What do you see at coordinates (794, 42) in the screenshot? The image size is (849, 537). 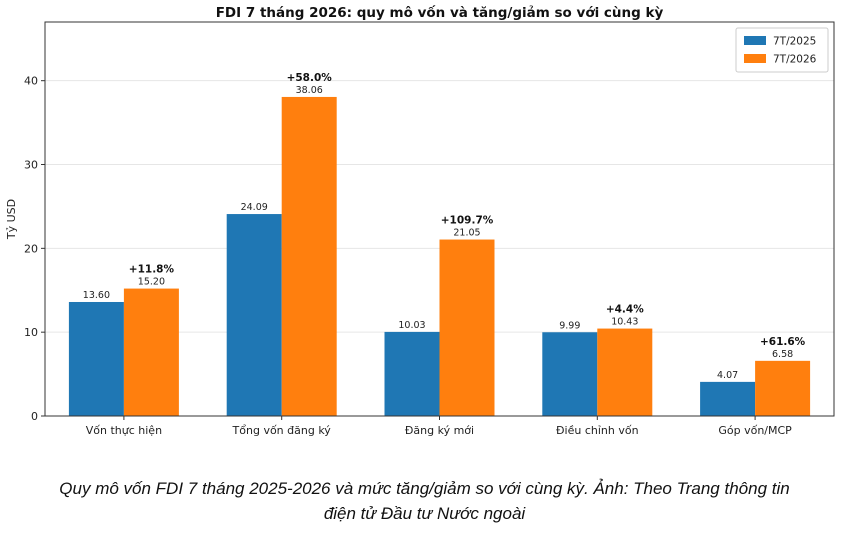 I see `legend-label: 7T/2025` at bounding box center [794, 42].